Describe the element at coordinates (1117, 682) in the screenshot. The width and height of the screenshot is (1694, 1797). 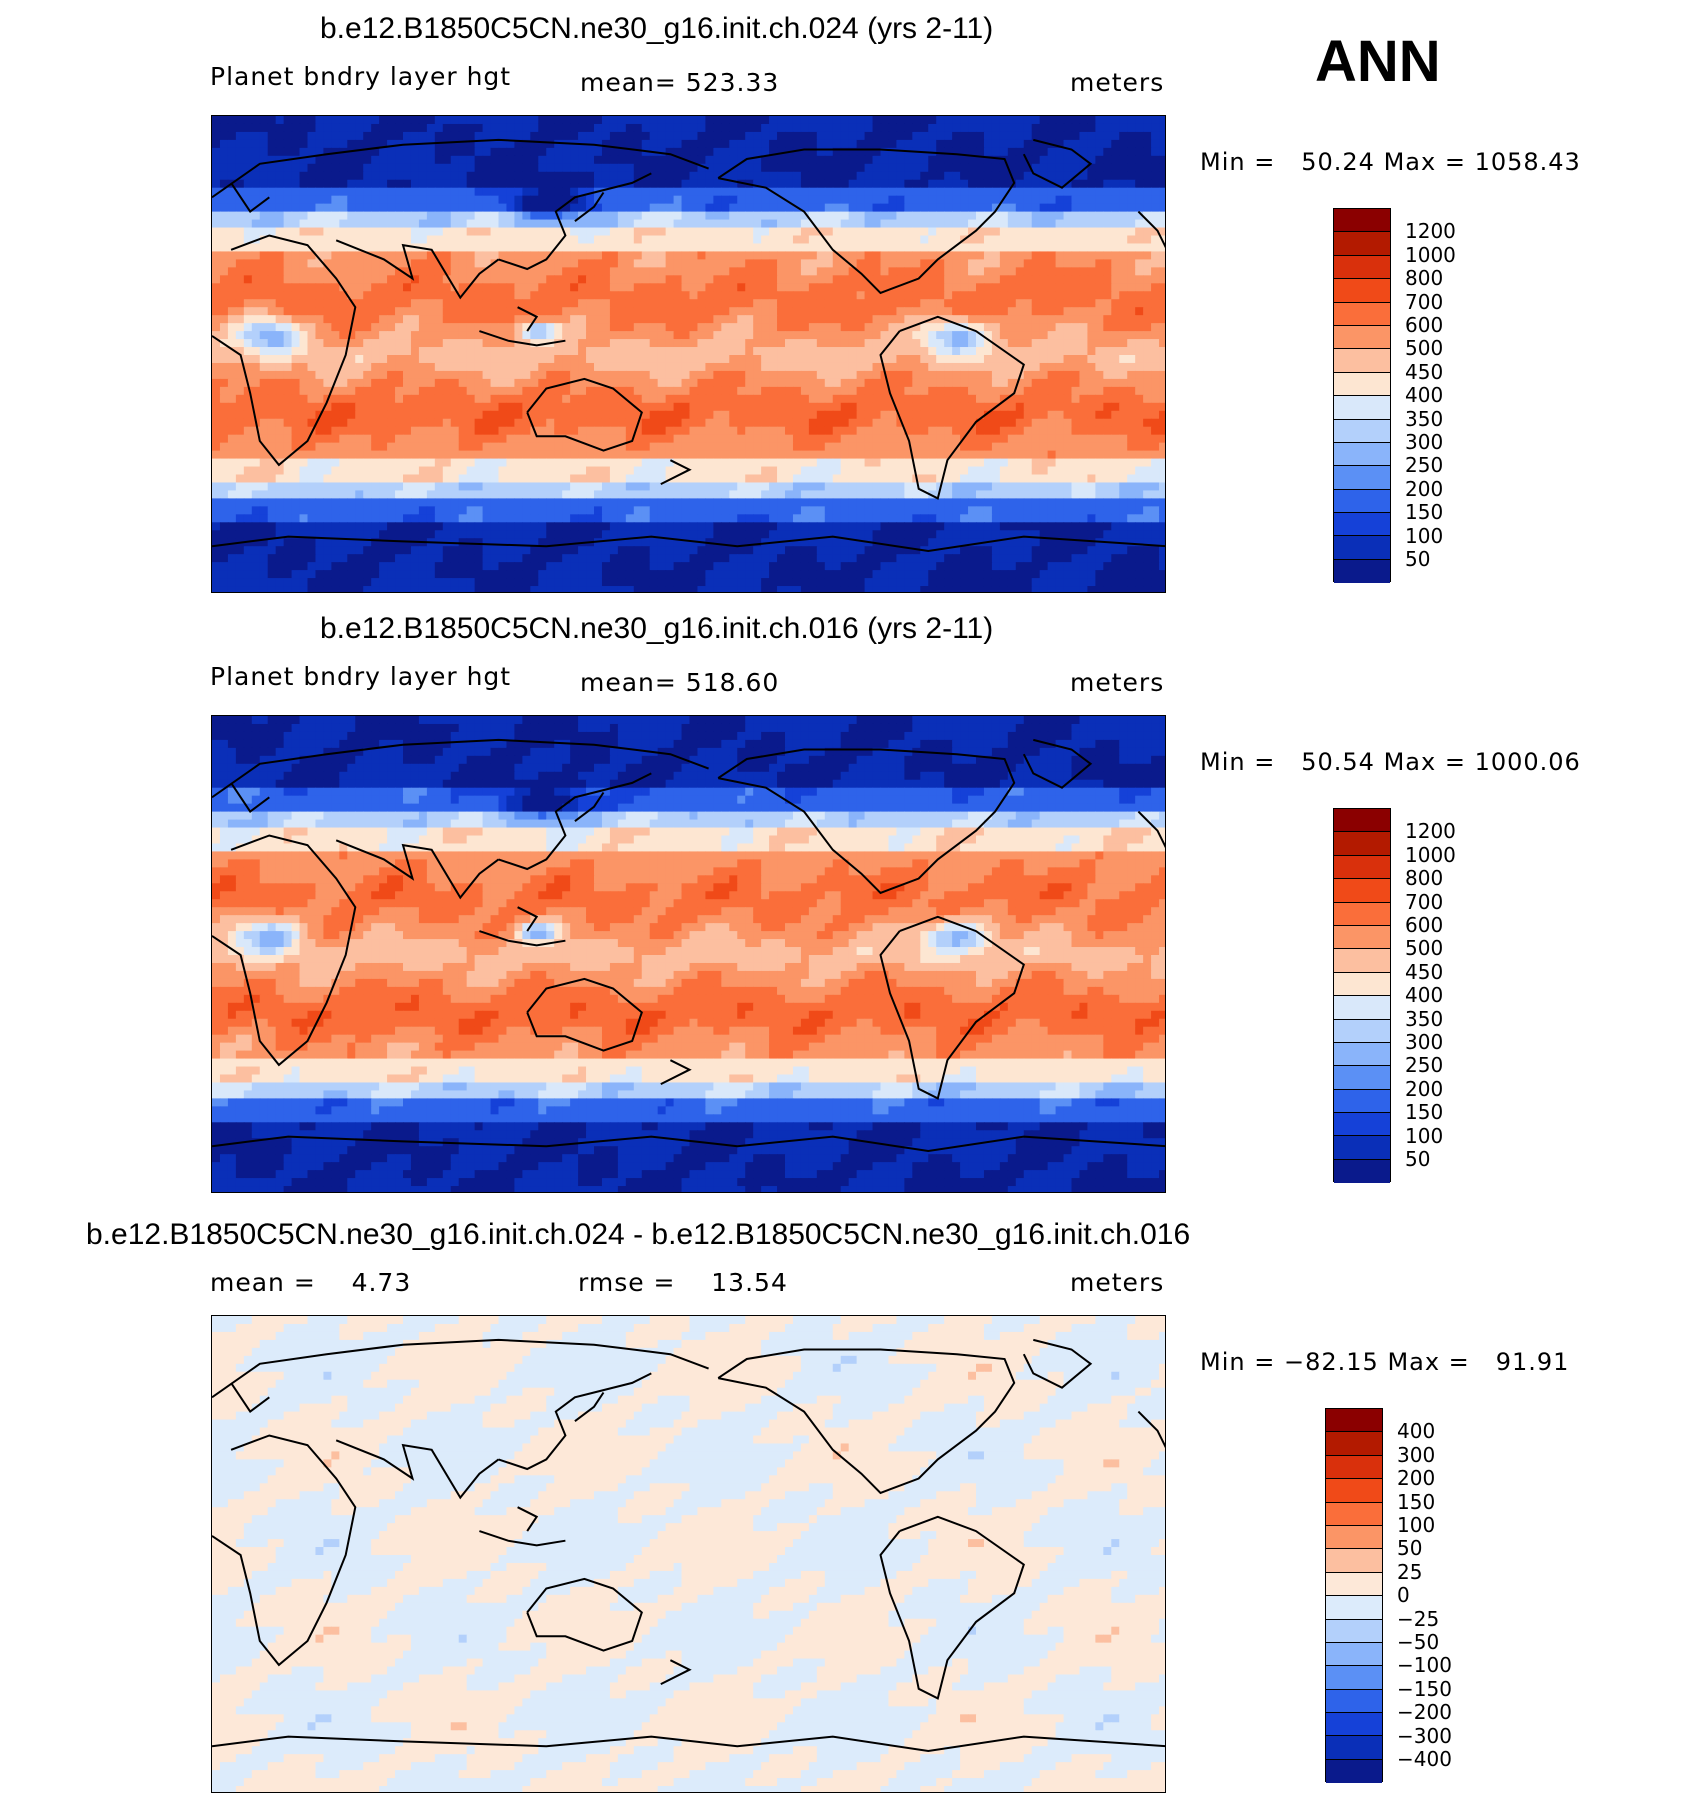
I see `panel-2-units: meters` at that location.